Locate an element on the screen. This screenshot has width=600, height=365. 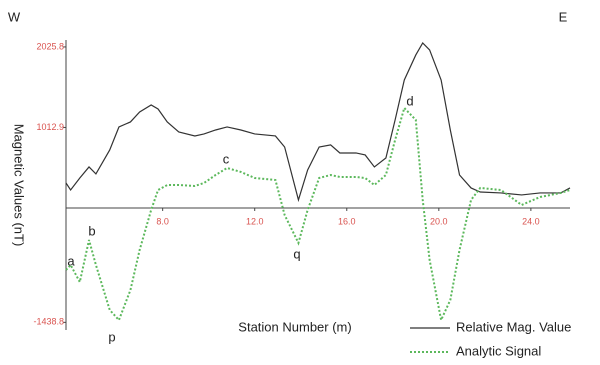
y-tick-label: 1012.9 is located at coordinates (50, 127).